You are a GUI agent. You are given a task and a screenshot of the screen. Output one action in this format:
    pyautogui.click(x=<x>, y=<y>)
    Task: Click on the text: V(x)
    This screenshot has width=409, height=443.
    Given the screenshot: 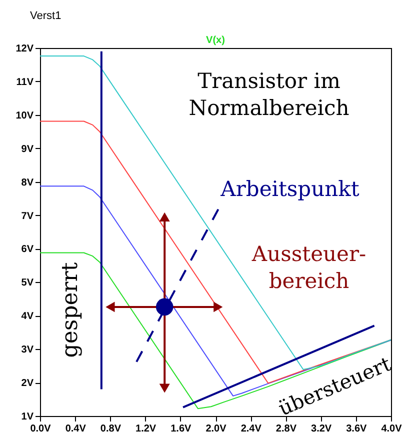 What is the action you would take?
    pyautogui.click(x=215, y=40)
    